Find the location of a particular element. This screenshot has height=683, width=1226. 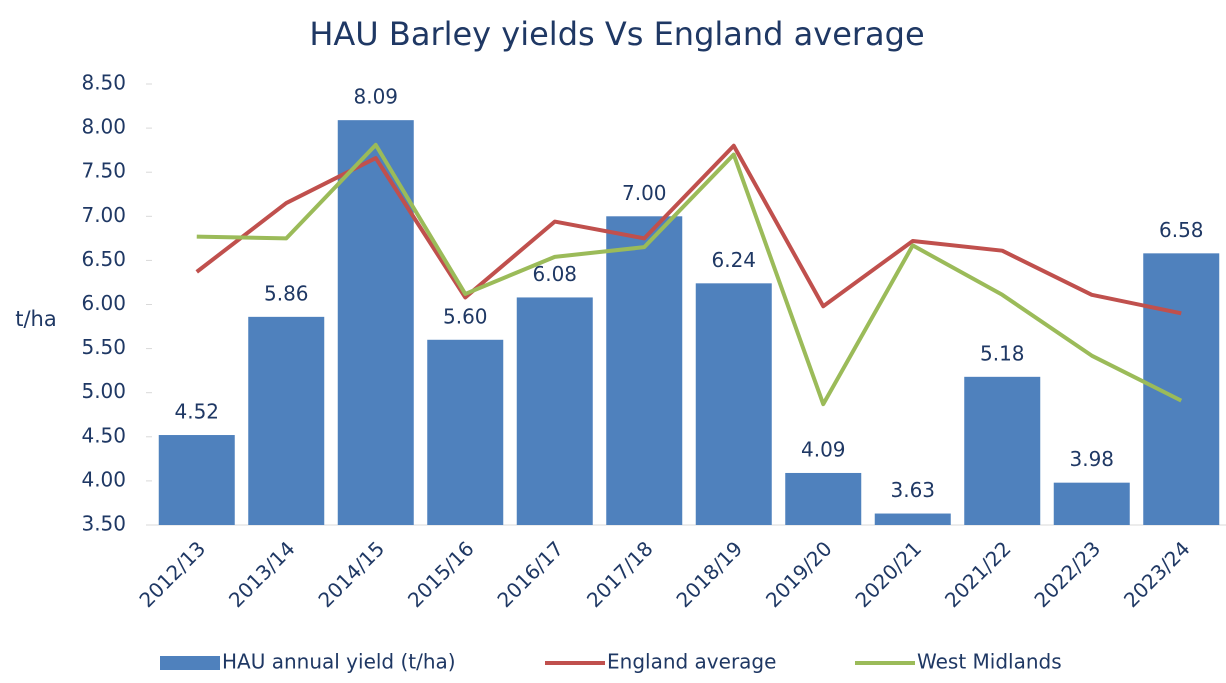

y-tick-label: 5.00 is located at coordinates (103, 391).